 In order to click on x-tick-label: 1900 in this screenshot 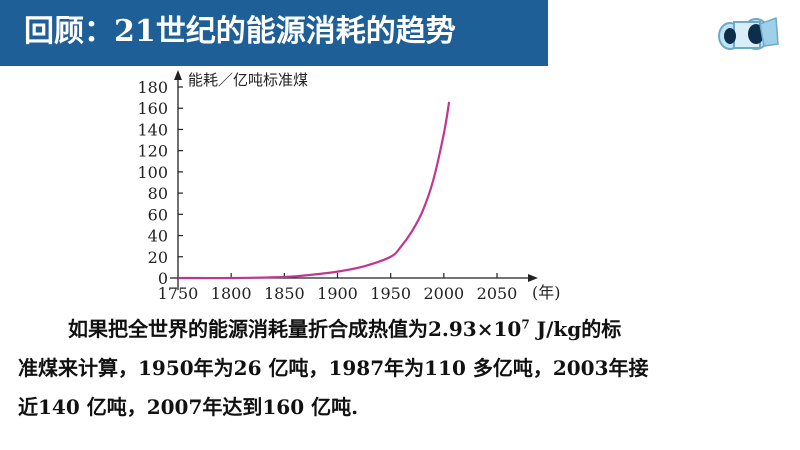, I will do `click(337, 293)`.